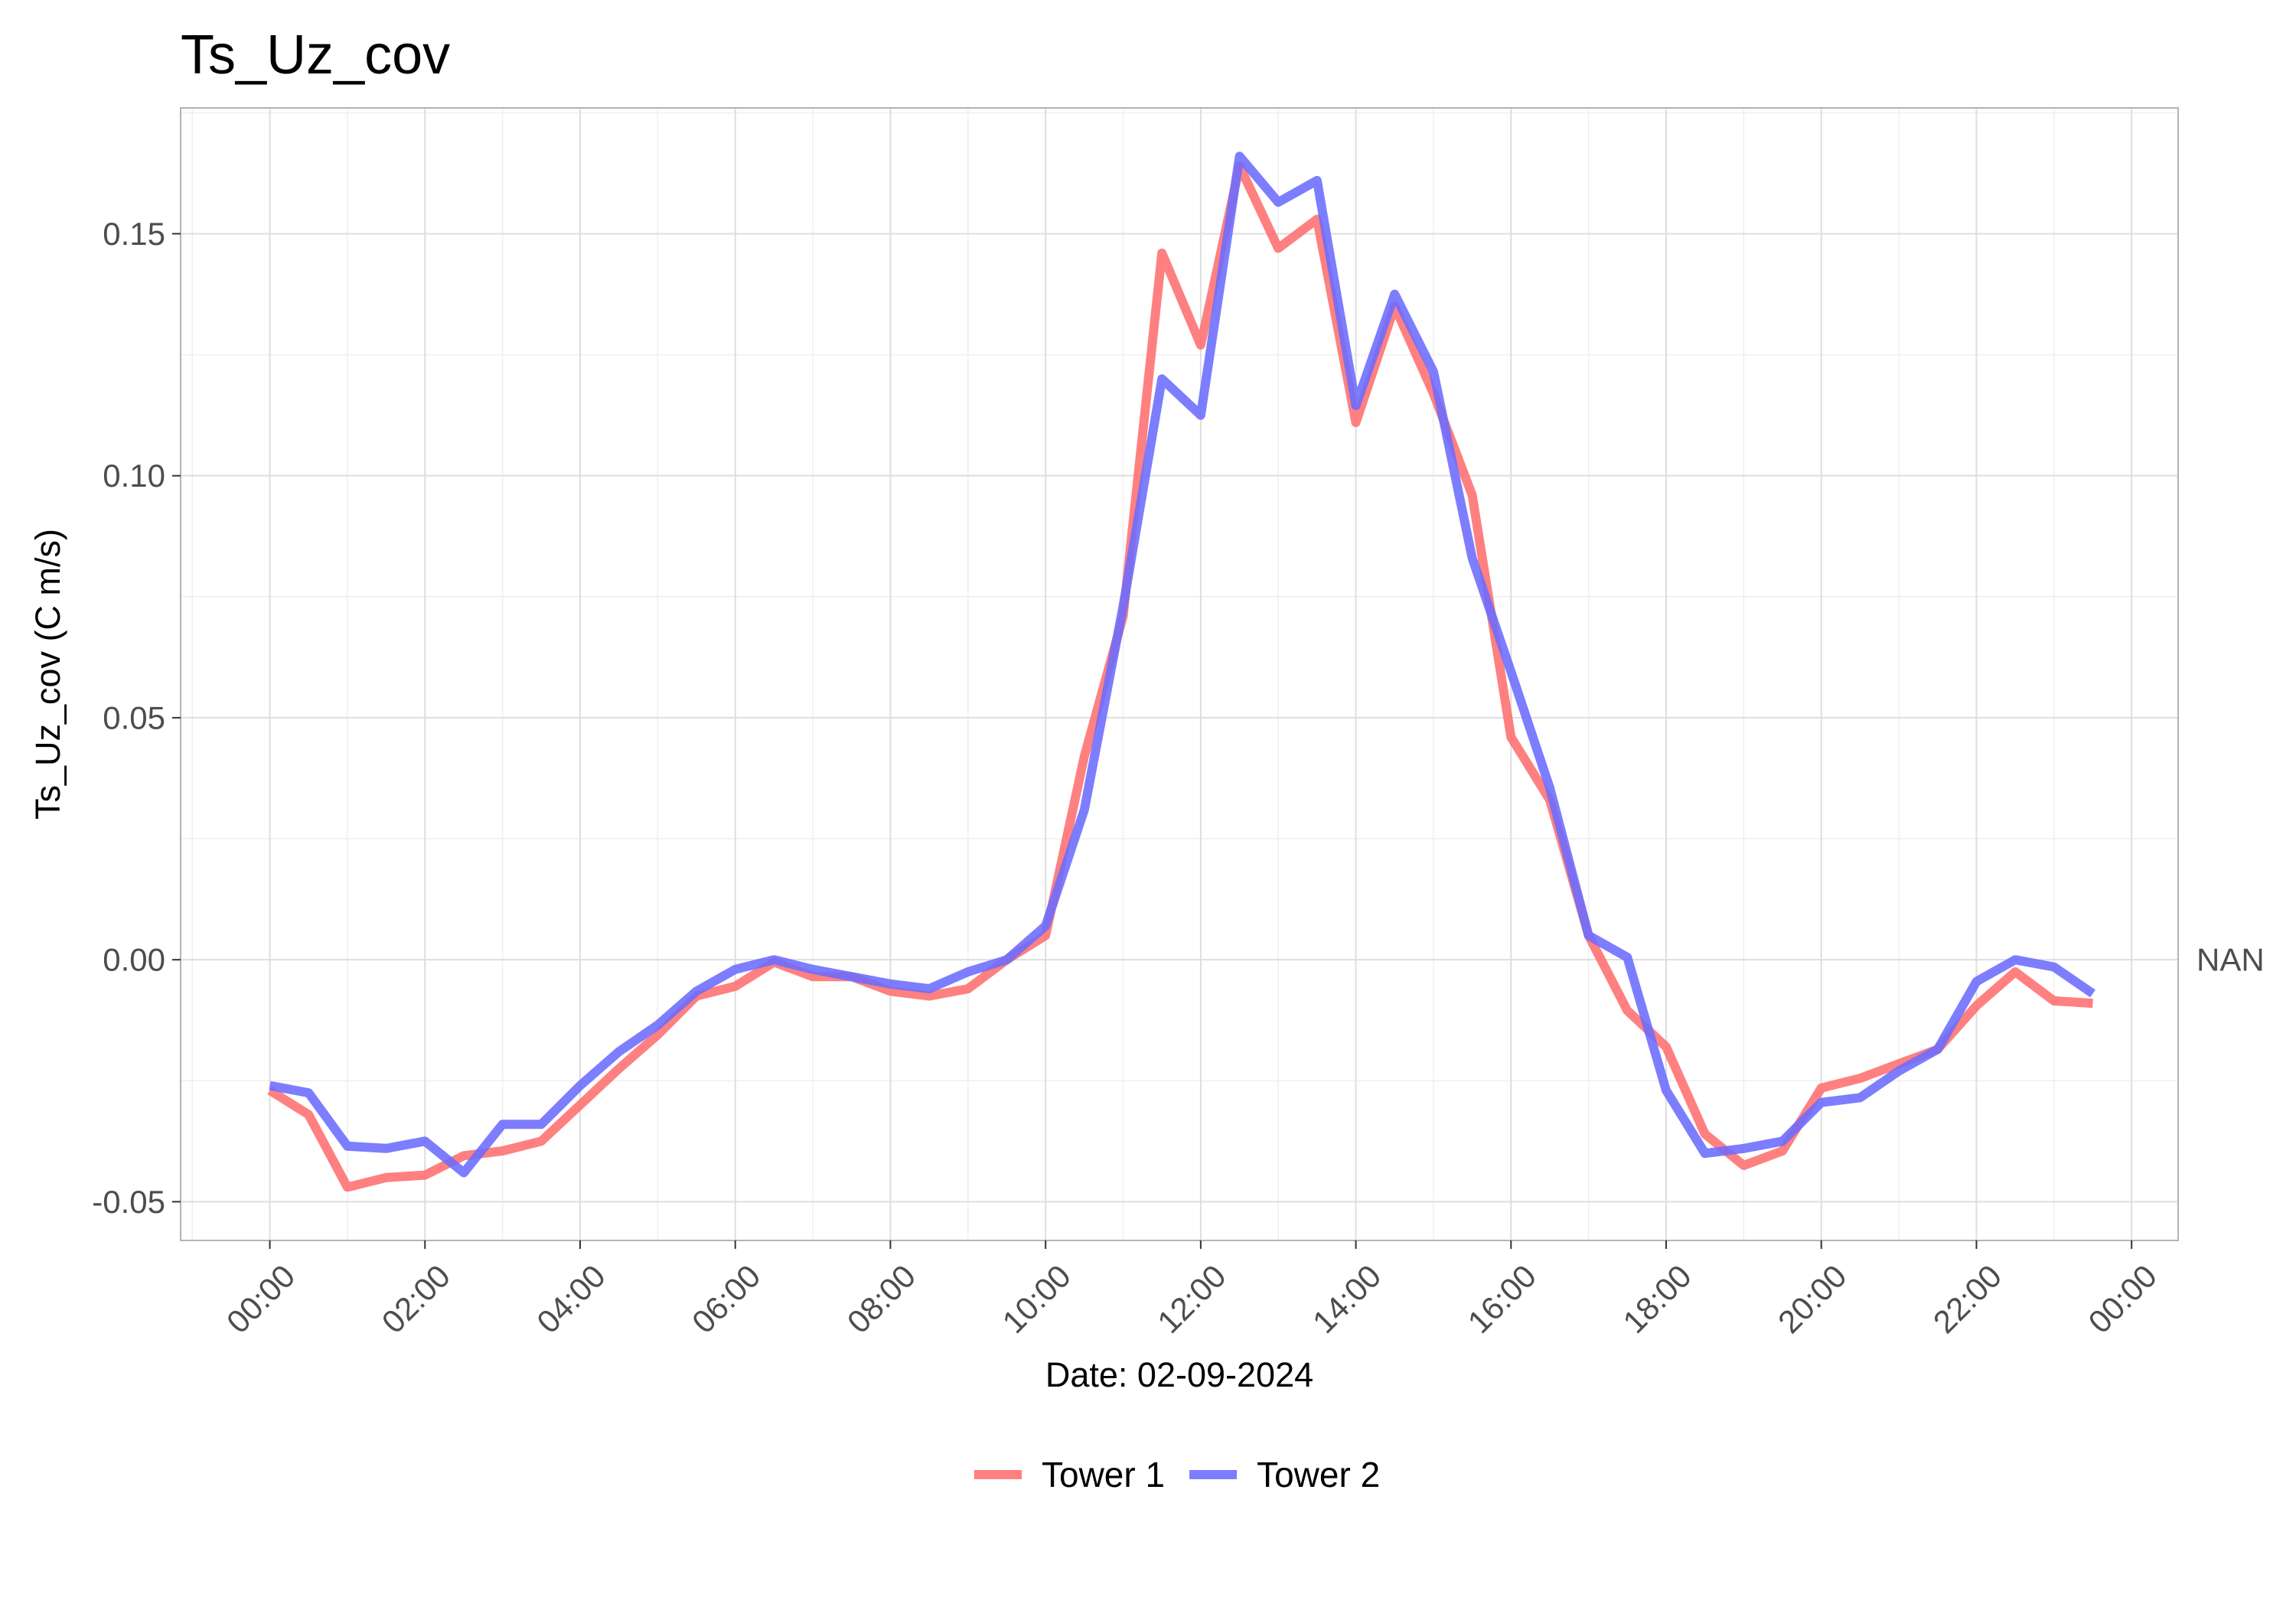 This screenshot has height=1607, width=2296. Describe the element at coordinates (571, 1299) in the screenshot. I see `x-tick-label: 04:00` at that location.